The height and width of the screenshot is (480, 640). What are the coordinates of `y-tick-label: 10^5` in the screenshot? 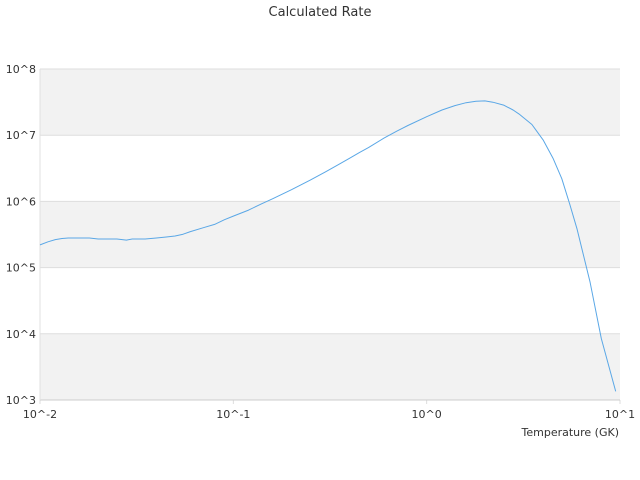 It's located at (21, 268).